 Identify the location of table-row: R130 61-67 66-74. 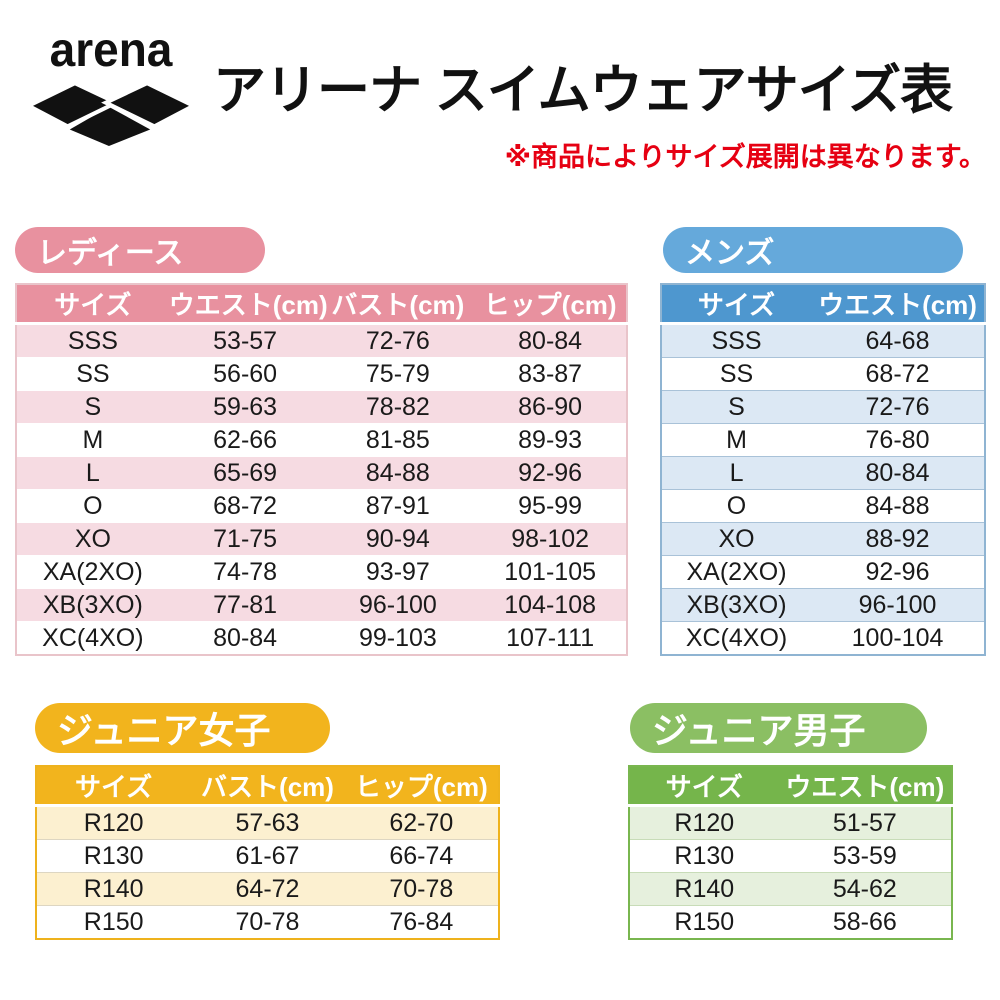
(267, 856).